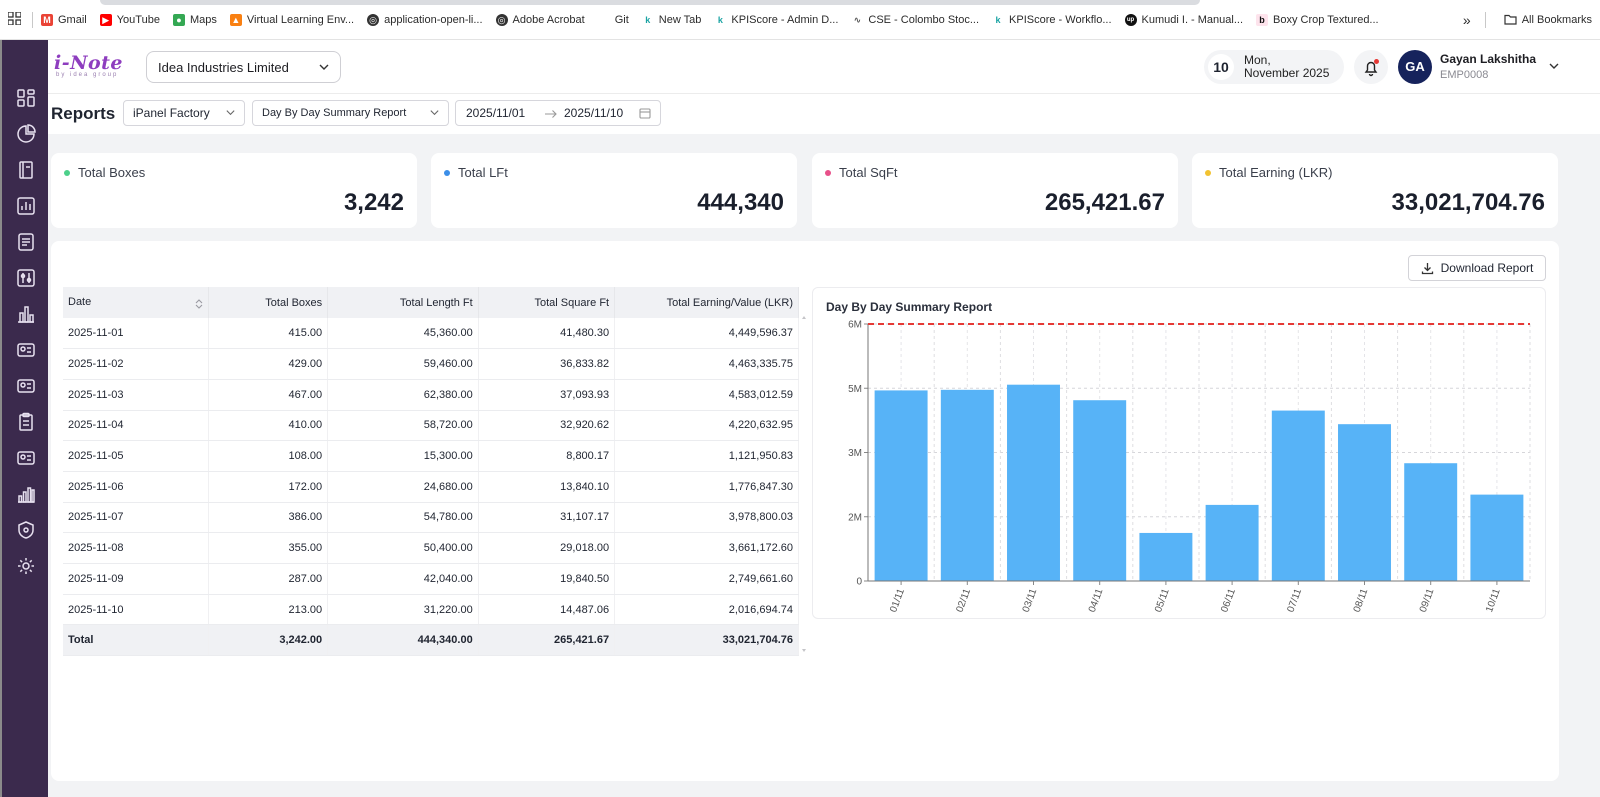  What do you see at coordinates (26, 134) in the screenshot?
I see `pie-chart-icon` at bounding box center [26, 134].